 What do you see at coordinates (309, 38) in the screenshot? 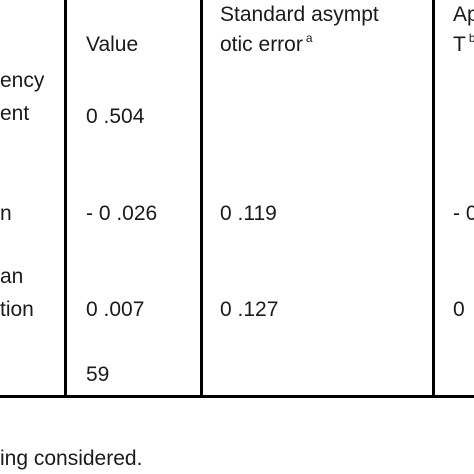
I see `footnote-marker-a: a` at bounding box center [309, 38].